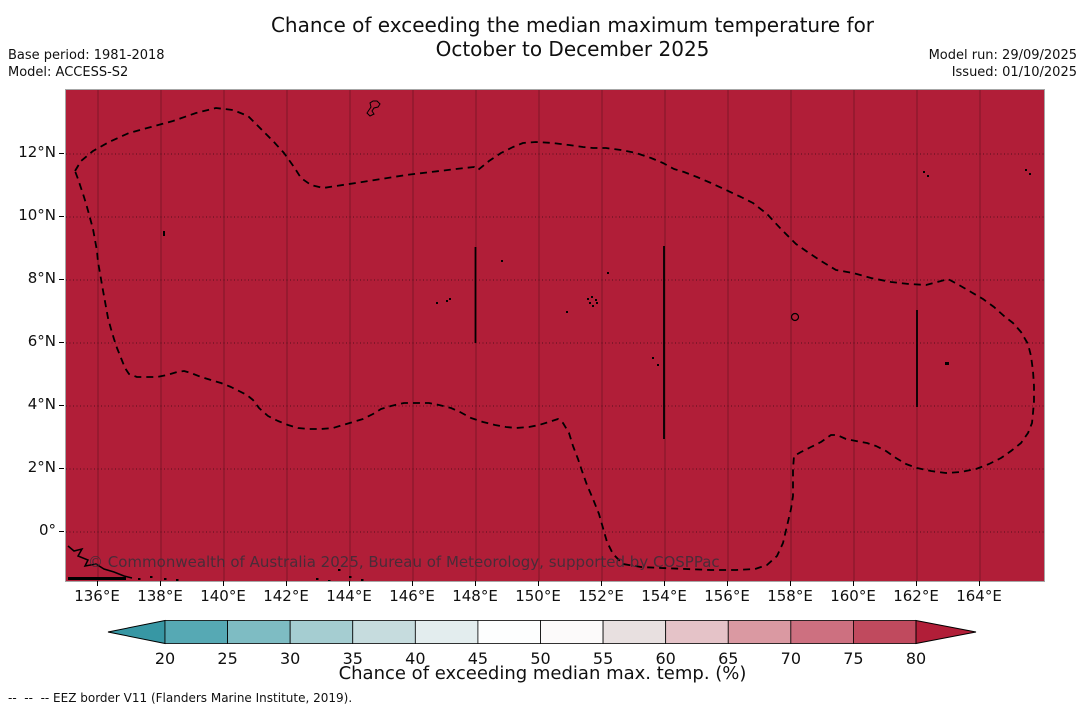 This screenshot has height=713, width=1085. I want to click on y-tick-label: 0°, so click(47, 530).